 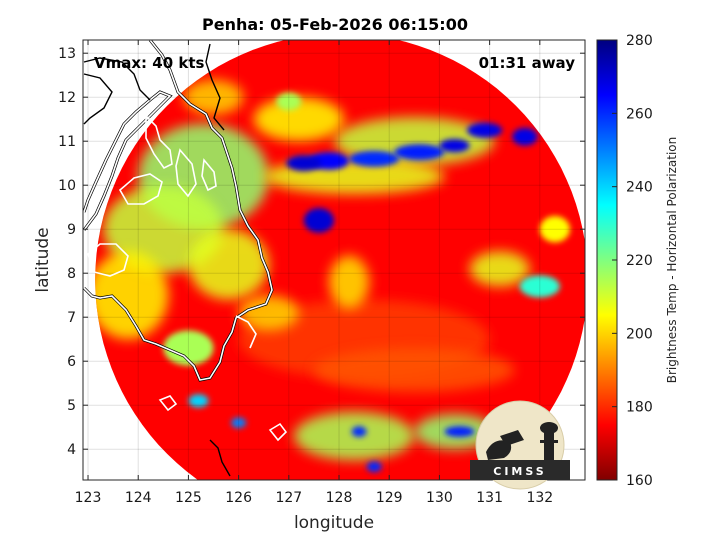 I want to click on y-tick-label: 12, so click(x=67, y=98).